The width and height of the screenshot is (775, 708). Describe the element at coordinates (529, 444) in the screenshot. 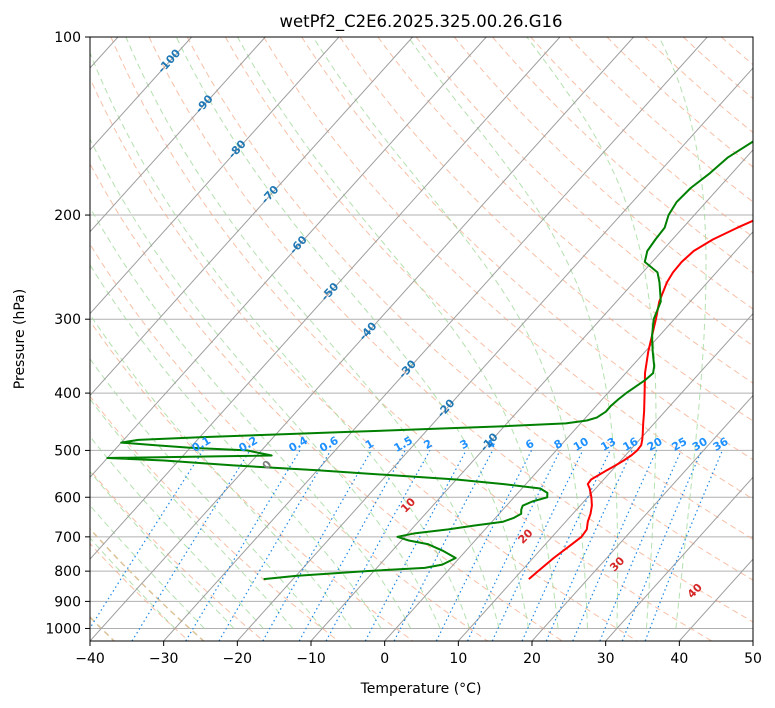

I see `mixing-ratio-label: 6` at that location.